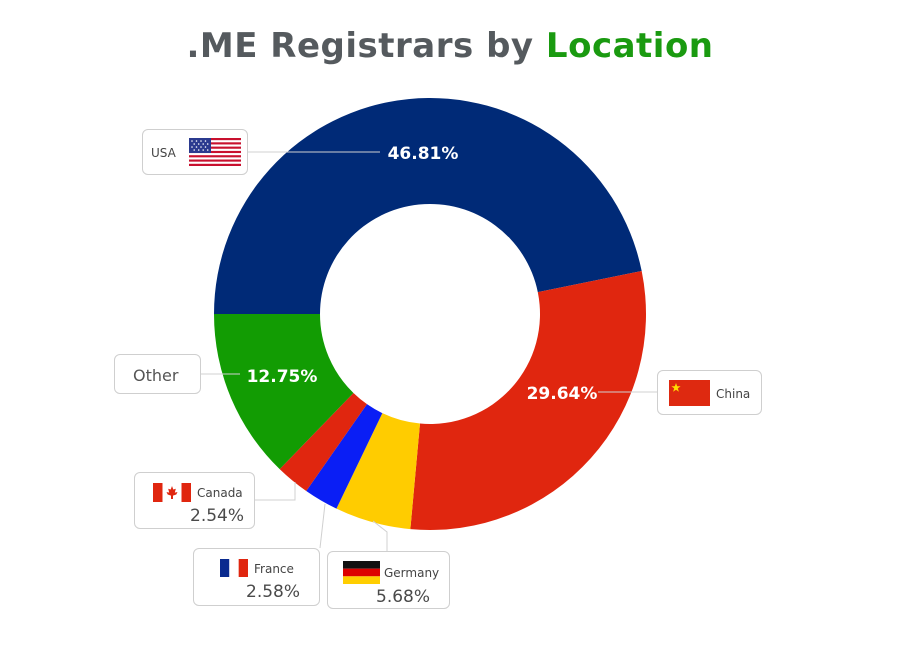 The height and width of the screenshot is (651, 900). I want to click on callout-other: Other, so click(157, 374).